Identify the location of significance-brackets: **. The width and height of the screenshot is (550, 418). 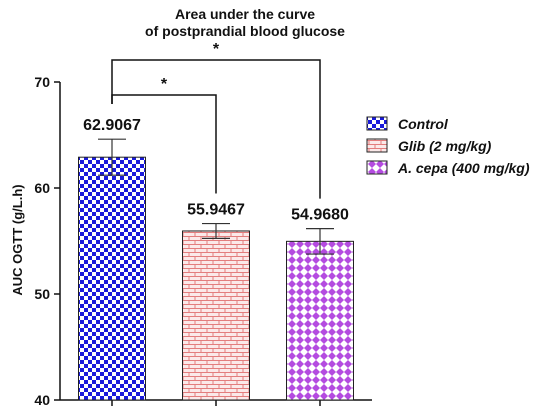
(216, 120).